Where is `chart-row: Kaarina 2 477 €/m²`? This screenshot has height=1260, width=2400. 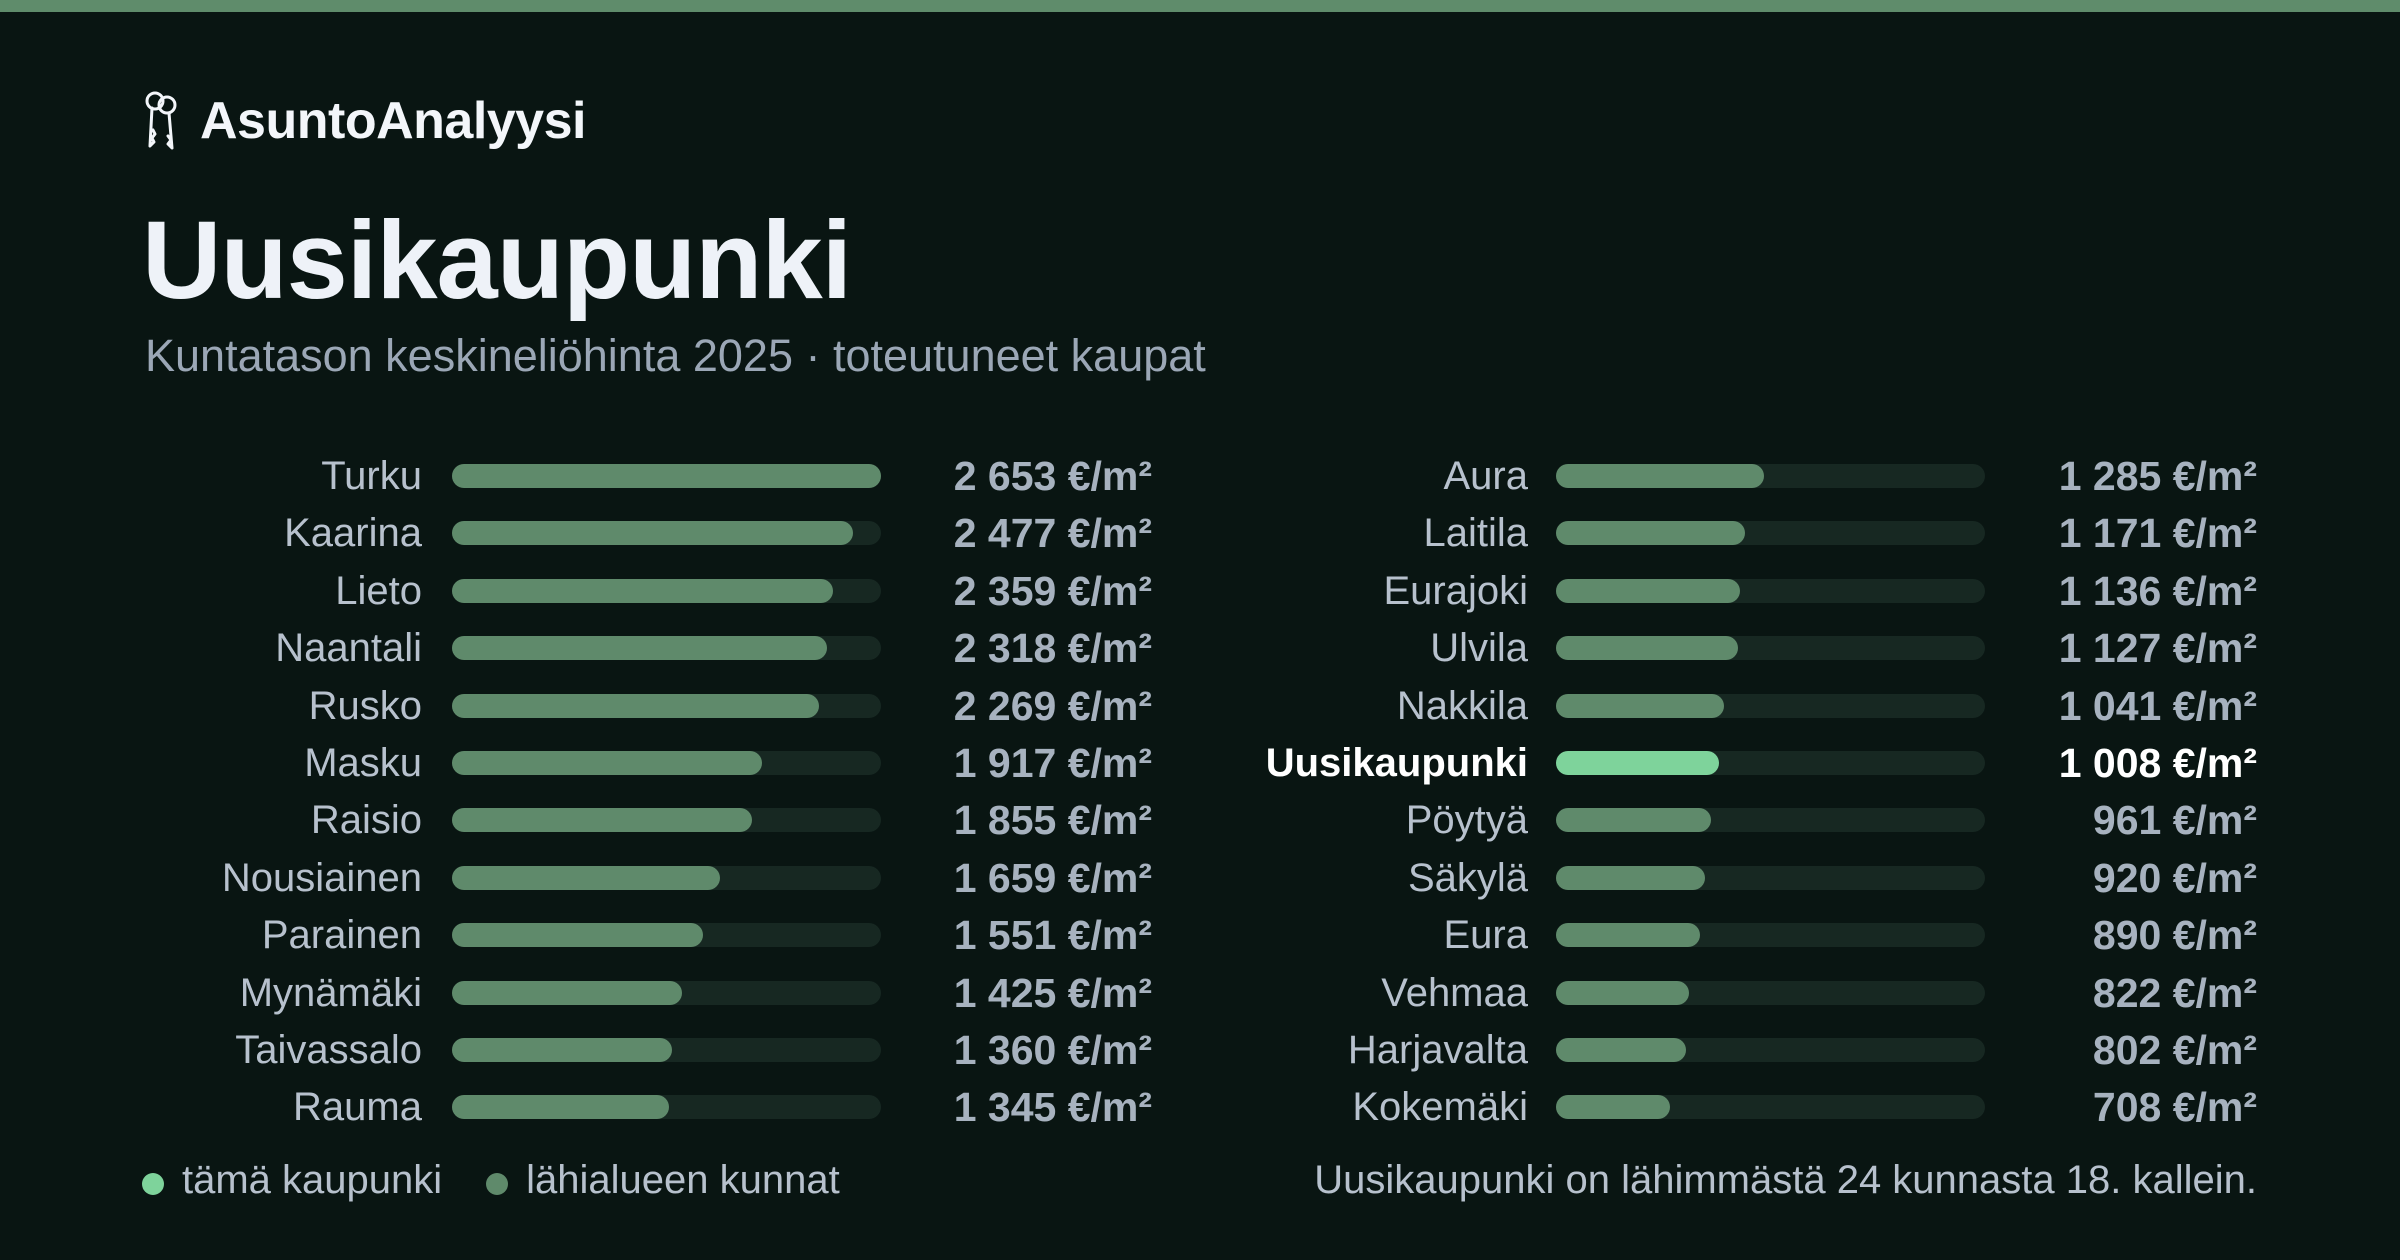
chart-row: Kaarina 2 477 €/m² is located at coordinates (647, 533).